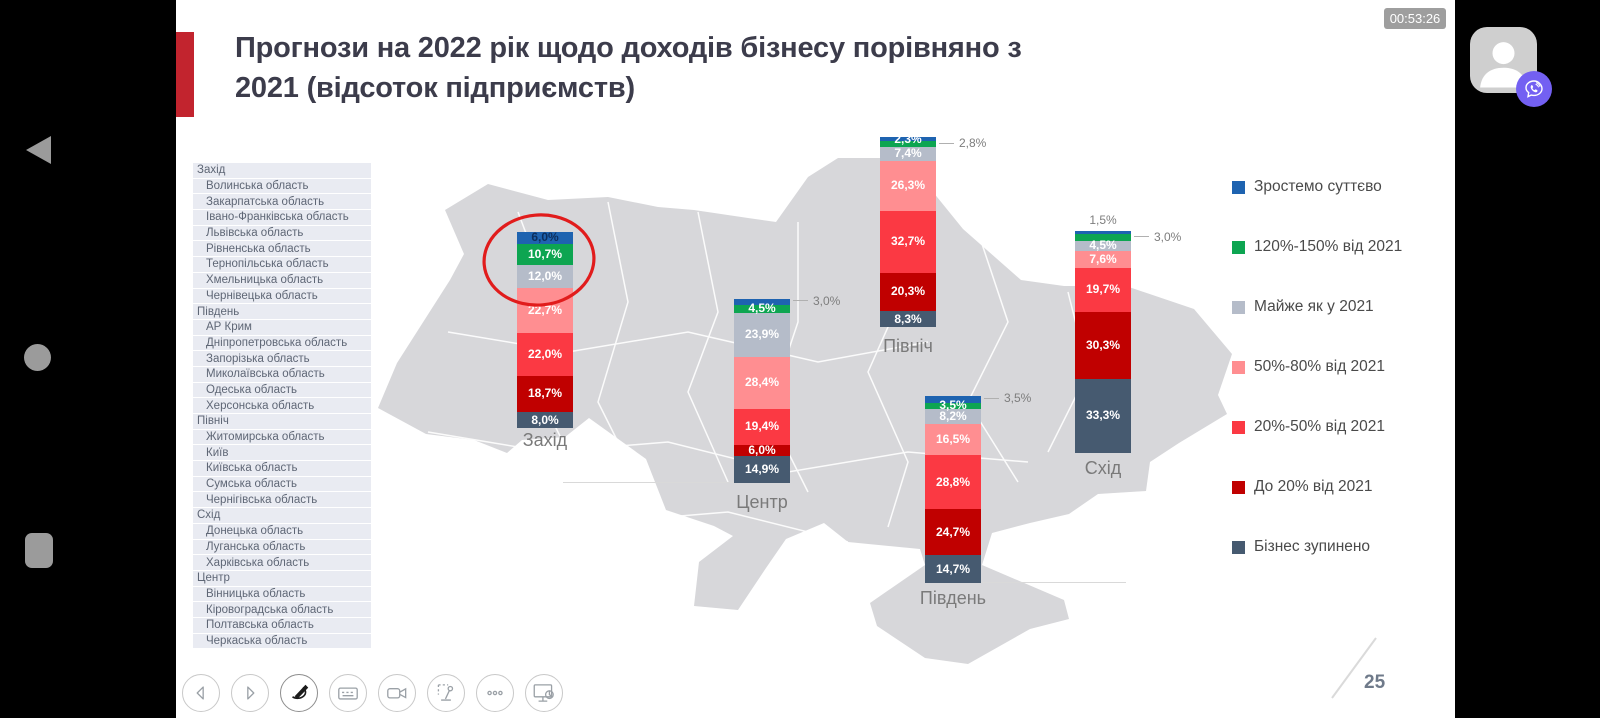  I want to click on camera-button, so click(397, 693).